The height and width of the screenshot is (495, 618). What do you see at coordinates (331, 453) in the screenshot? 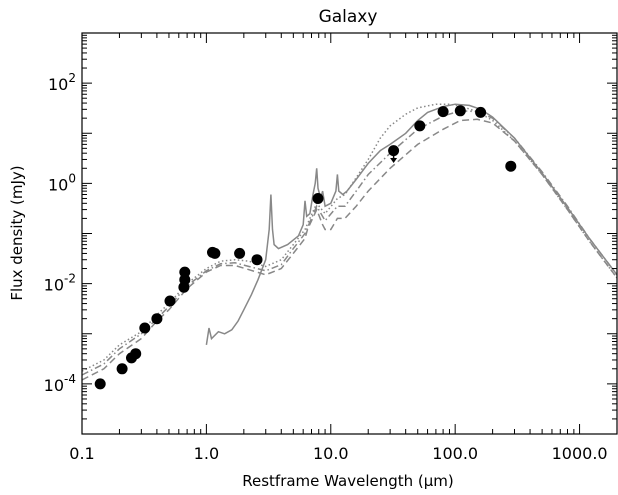
I see `x-tick-label: 10.0` at bounding box center [331, 453].